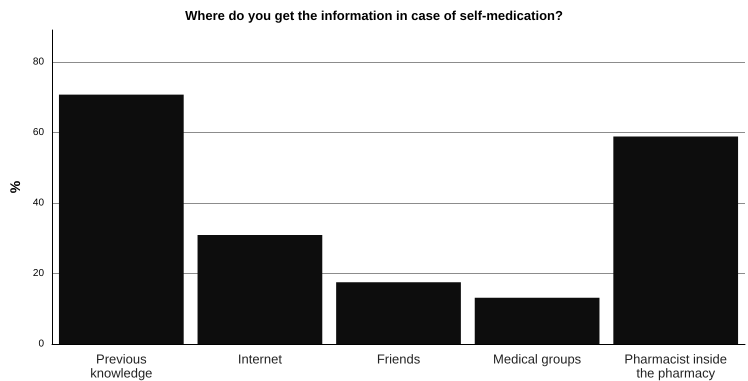  Describe the element at coordinates (374, 15) in the screenshot. I see `chart-title: Where do you get the information in case of self-medication?` at that location.